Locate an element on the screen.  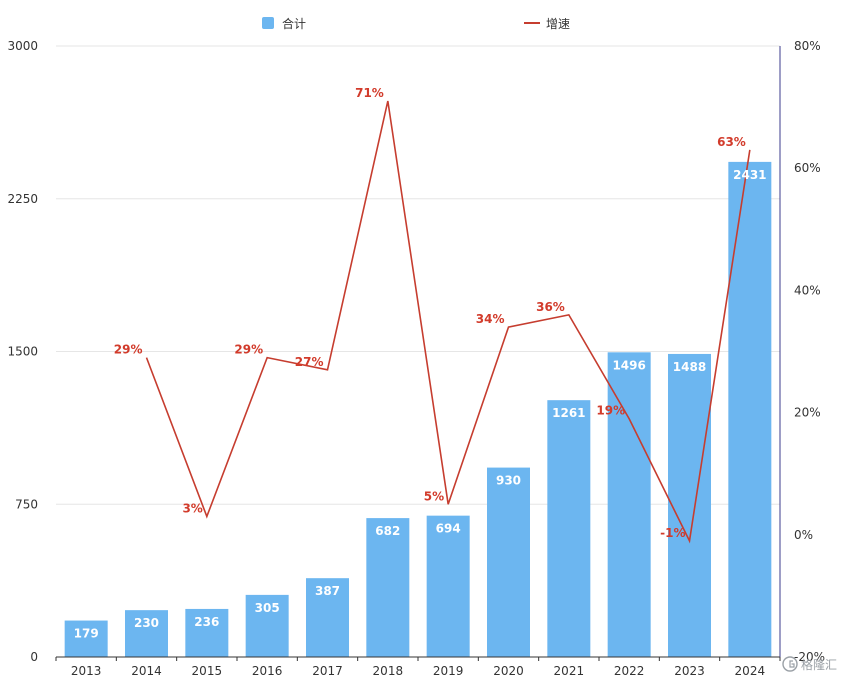
watermark-text: 格隆汇 is located at coordinates (819, 664).